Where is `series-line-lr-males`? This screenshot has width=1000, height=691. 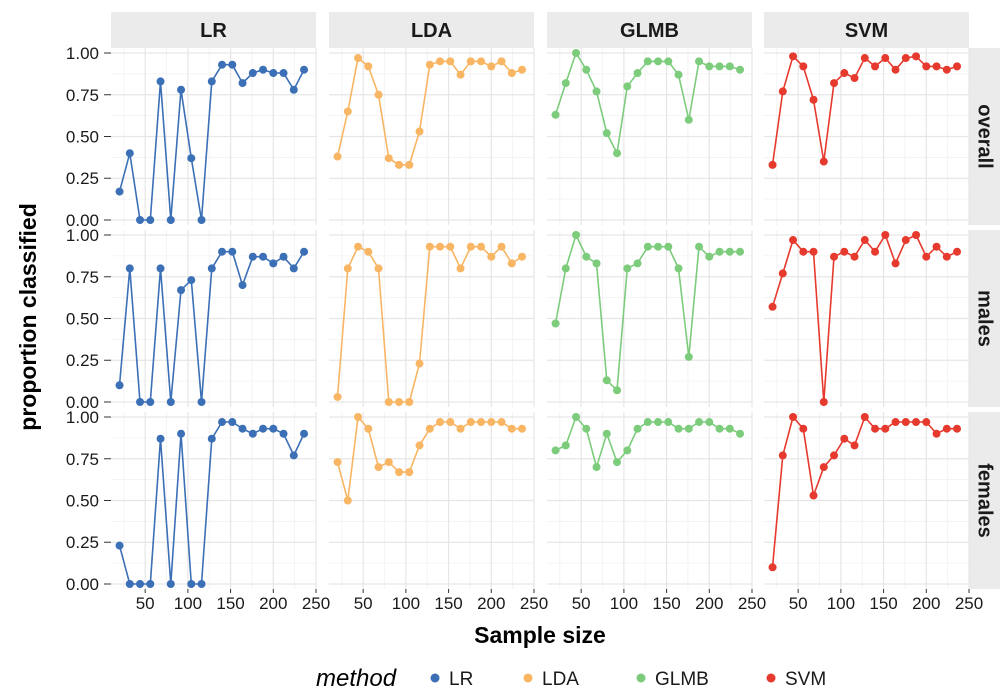 series-line-lr-males is located at coordinates (211, 326).